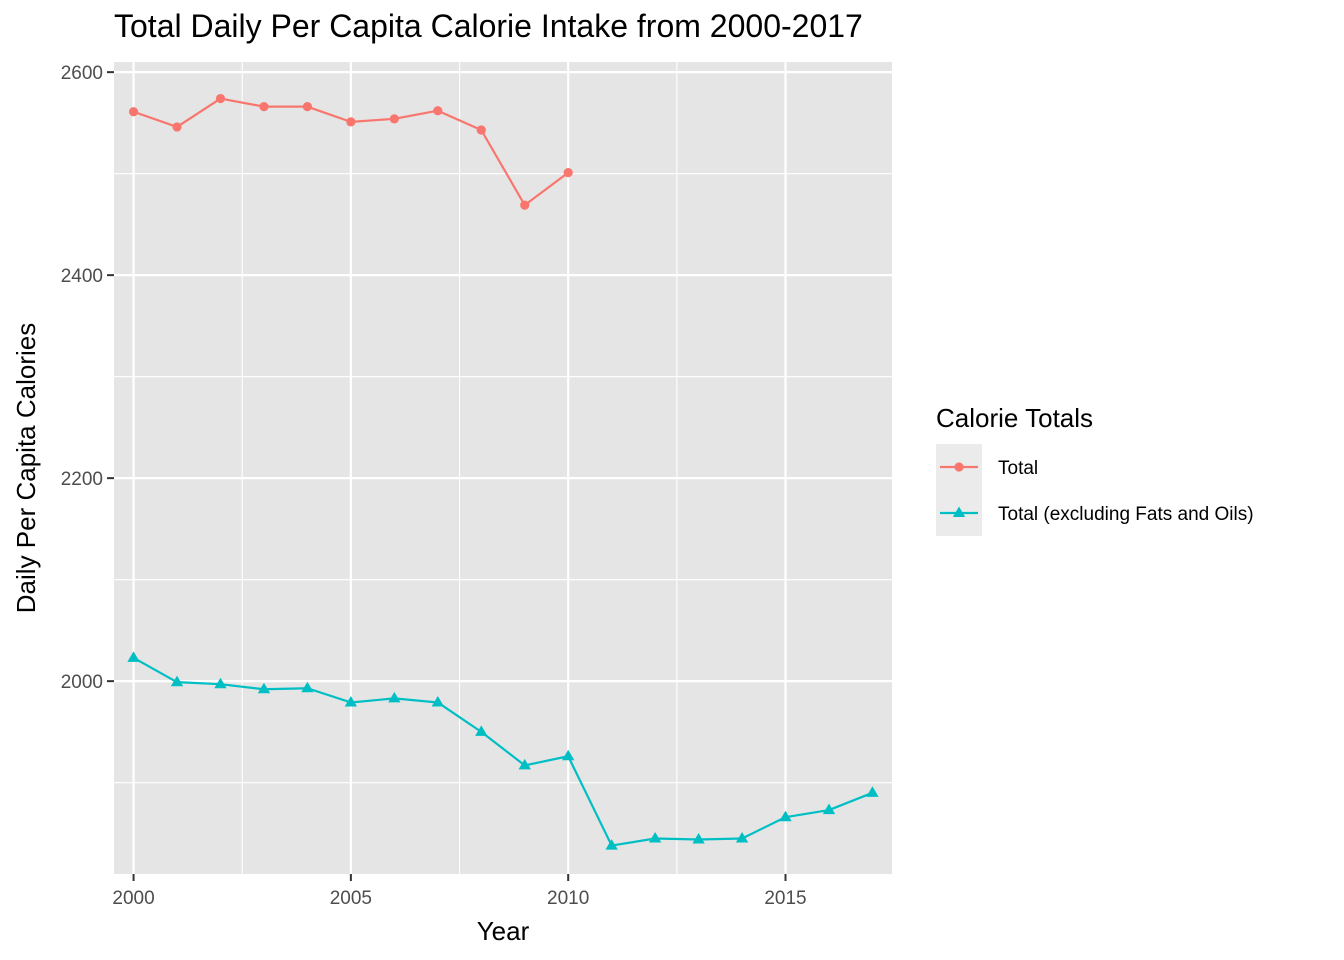  I want to click on x-axis: 2000 2005 2010 2015, so click(459, 891).